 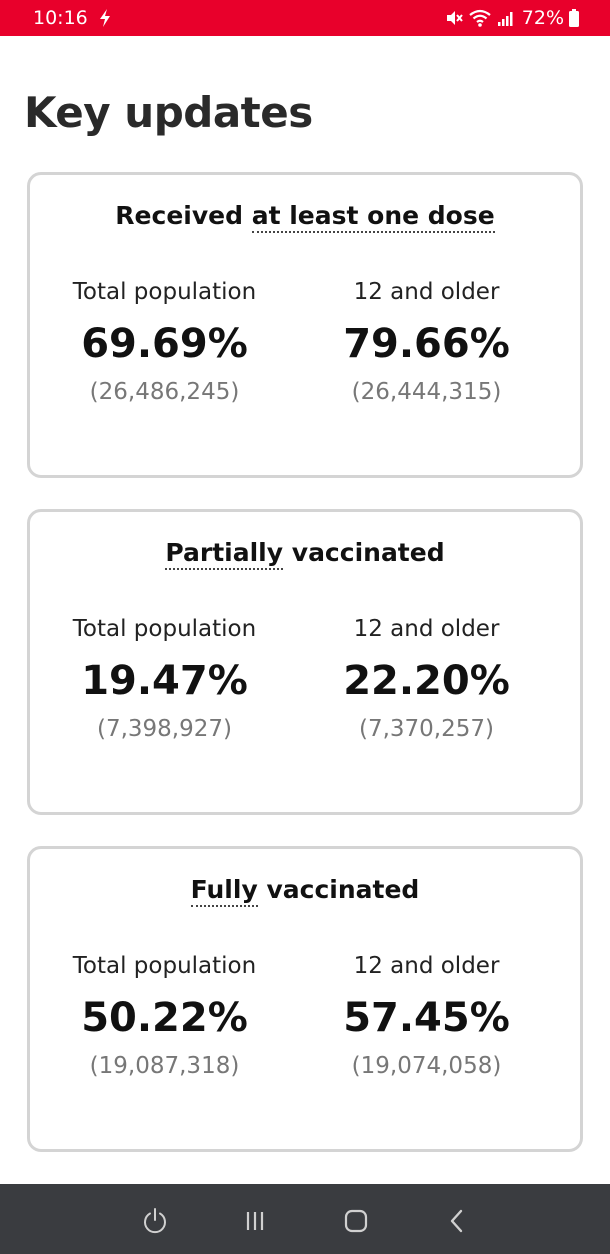 I want to click on card-title-term-link: at least one dose, so click(x=373, y=217).